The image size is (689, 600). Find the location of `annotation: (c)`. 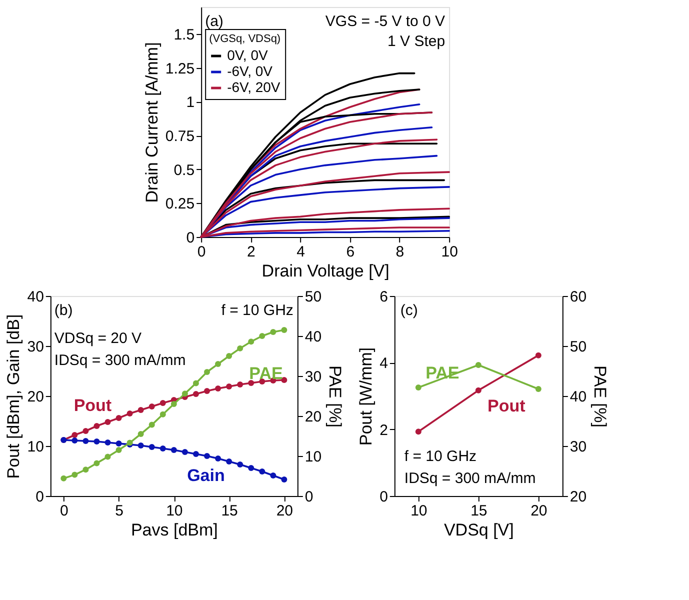

annotation: (c) is located at coordinates (409, 310).